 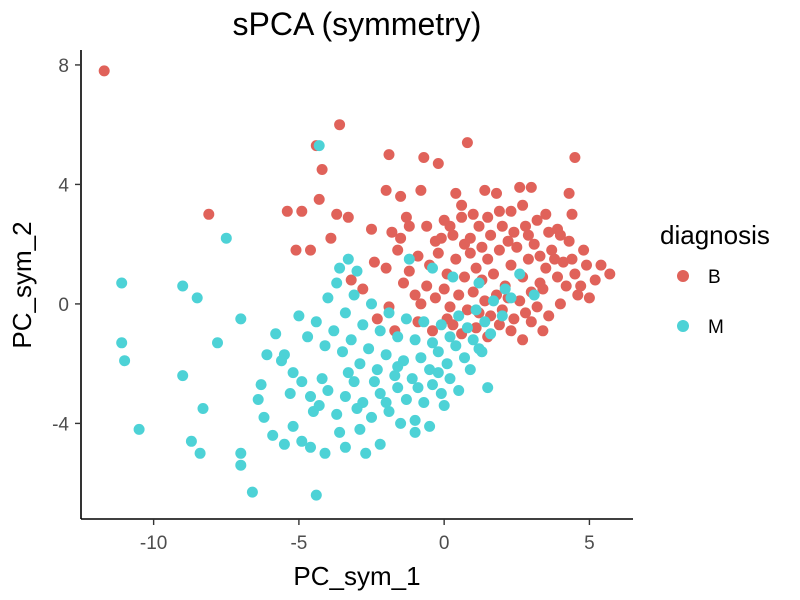 What do you see at coordinates (715, 279) in the screenshot?
I see `legend: diagnosis B M` at bounding box center [715, 279].